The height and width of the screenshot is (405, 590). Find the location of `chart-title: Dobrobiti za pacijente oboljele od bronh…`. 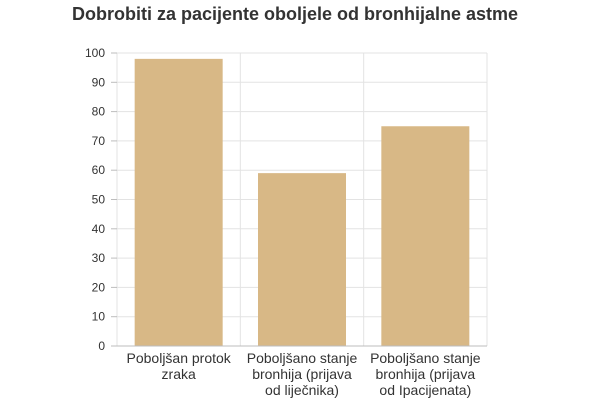

chart-title: Dobrobiti za pacijente oboljele od bronh… is located at coordinates (295, 14).